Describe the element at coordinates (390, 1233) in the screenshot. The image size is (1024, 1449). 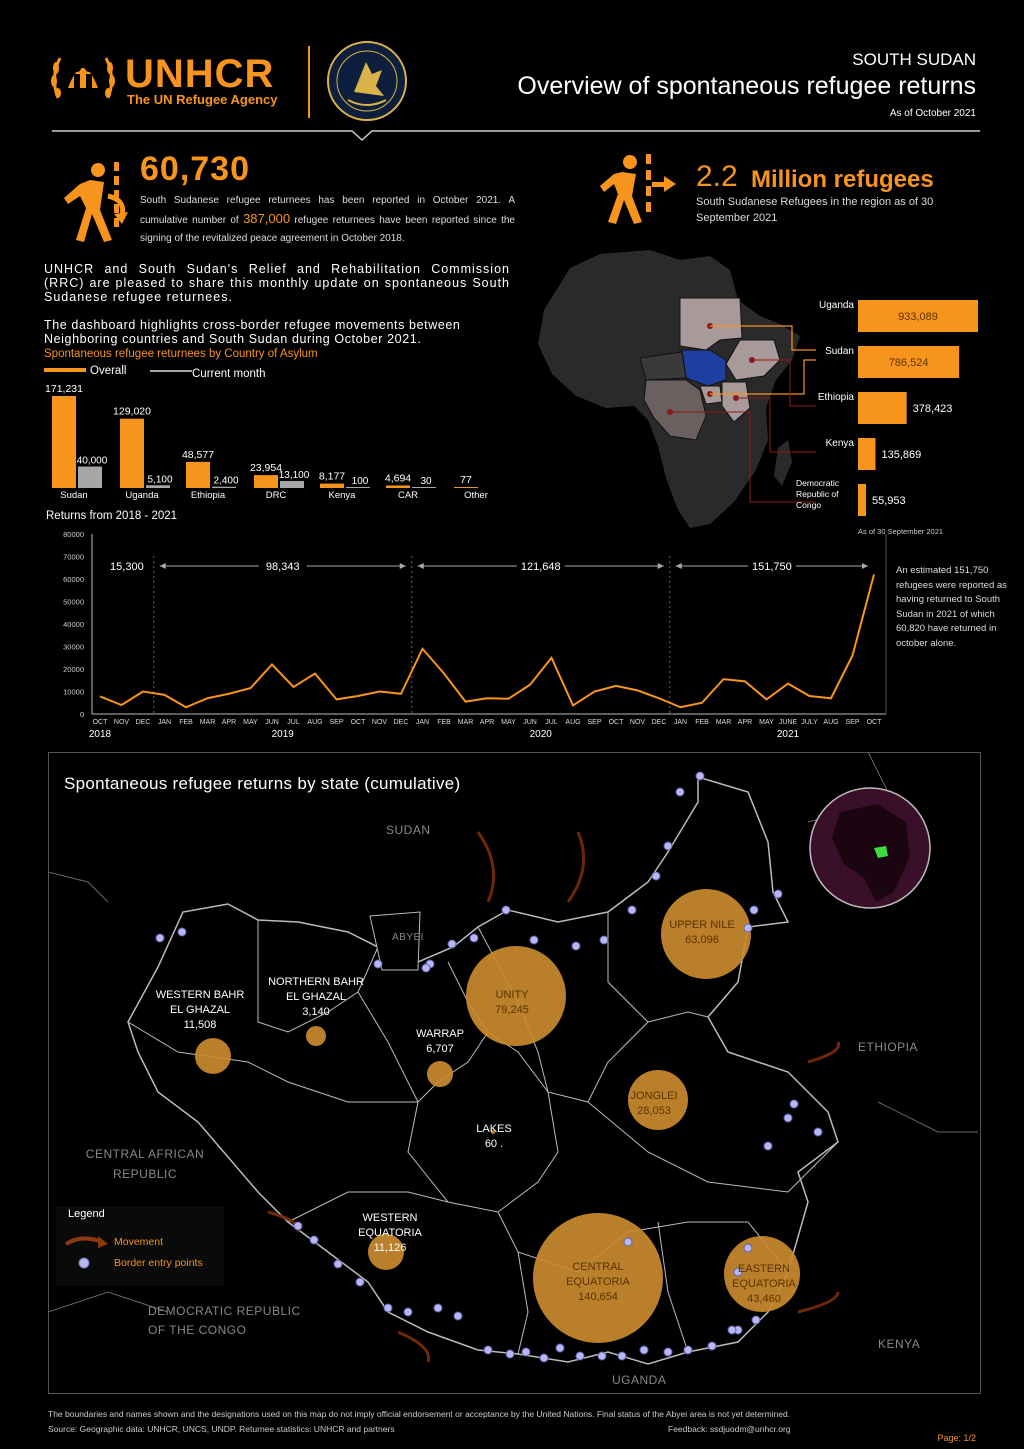
I see `state-label-western-equatoria: WESTERN EQUATORIA 11,126` at that location.